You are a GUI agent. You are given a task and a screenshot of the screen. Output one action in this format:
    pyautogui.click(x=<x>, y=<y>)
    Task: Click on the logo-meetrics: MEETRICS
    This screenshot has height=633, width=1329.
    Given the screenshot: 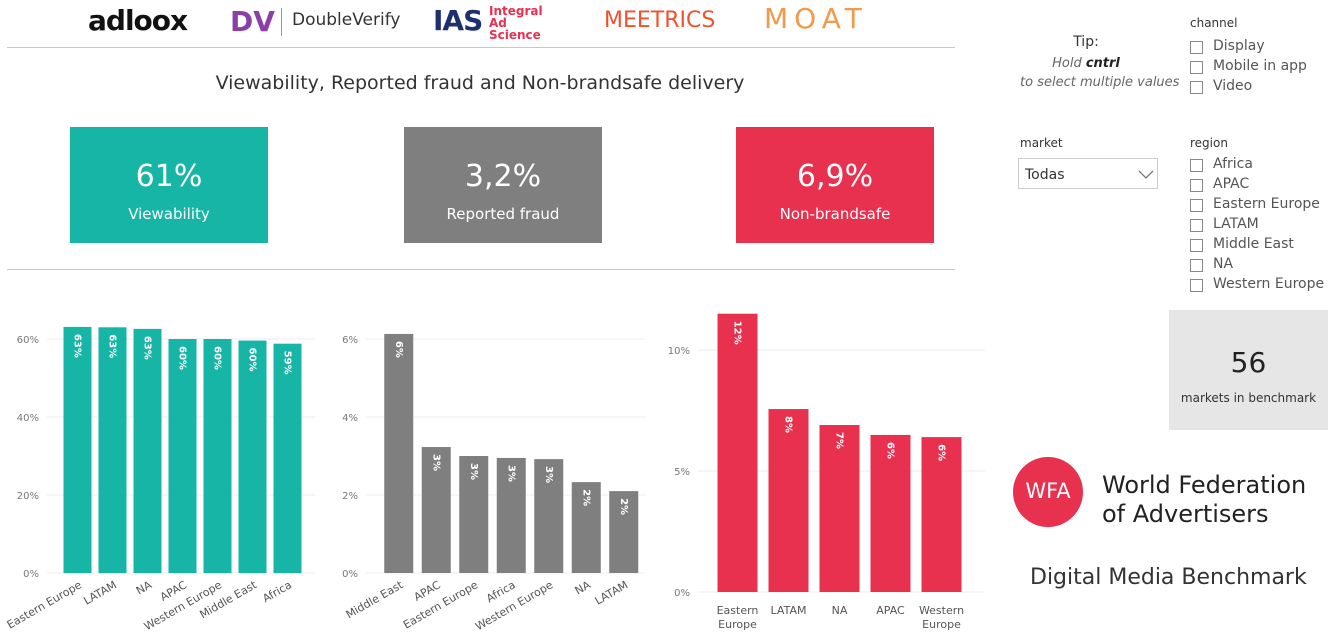 What is the action you would take?
    pyautogui.click(x=660, y=20)
    